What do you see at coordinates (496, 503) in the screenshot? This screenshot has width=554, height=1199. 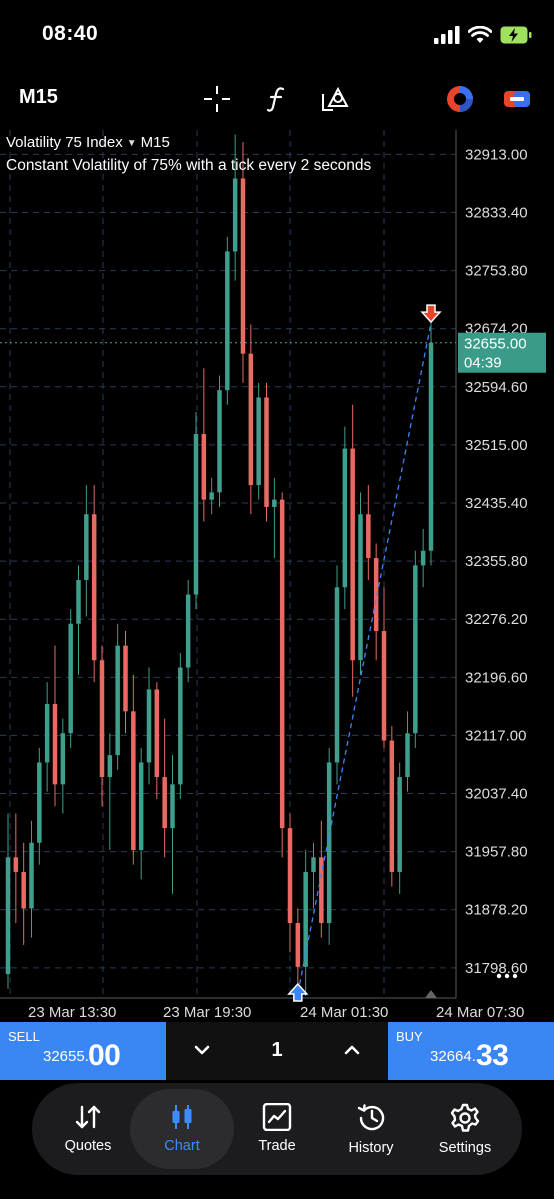 I see `y-tick-label: 32435.40` at bounding box center [496, 503].